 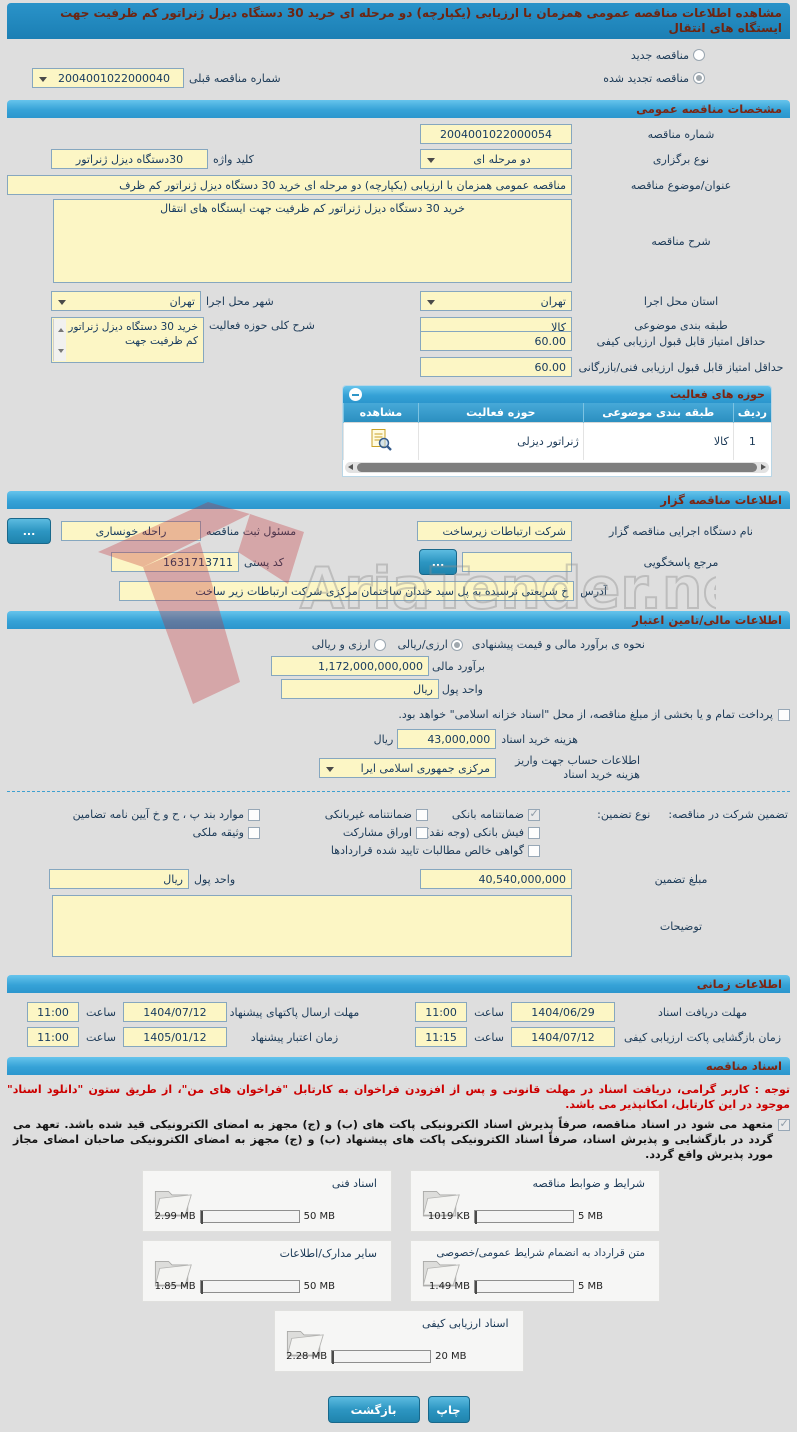 I want to click on mode-both-radio, so click(x=379, y=644).